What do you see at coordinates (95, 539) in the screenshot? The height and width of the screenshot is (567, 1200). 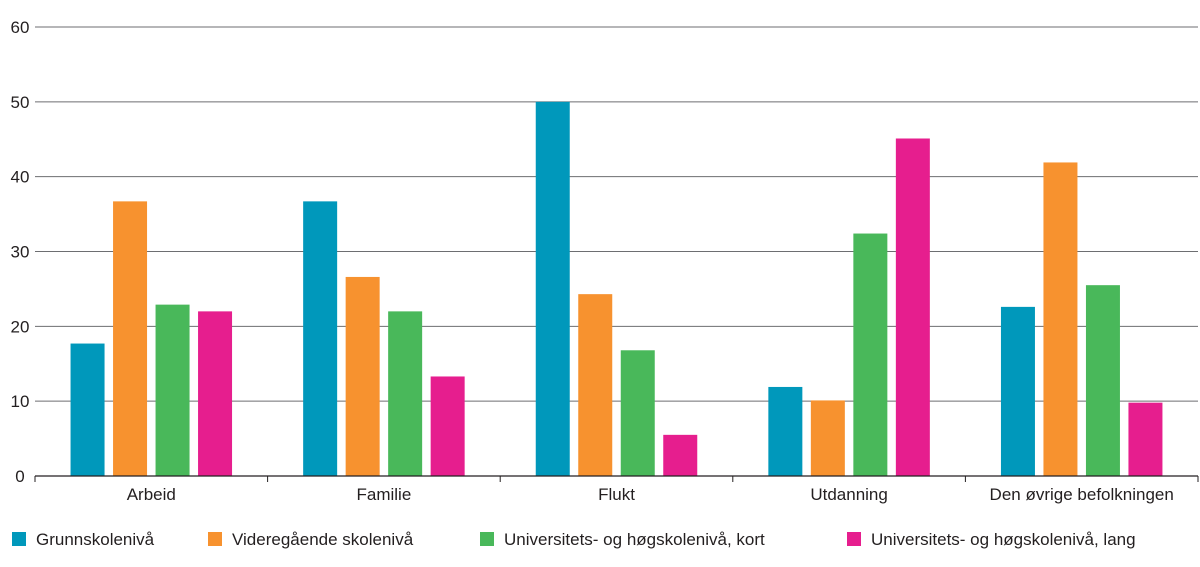 I see `legend-label: Grunnskolenivå` at bounding box center [95, 539].